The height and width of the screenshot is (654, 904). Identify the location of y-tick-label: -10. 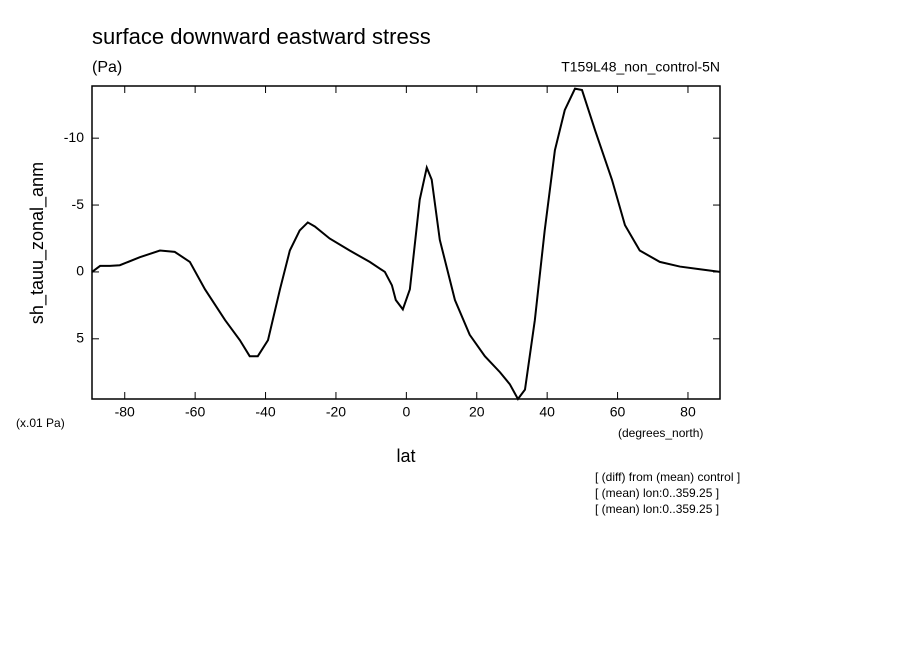
(74, 137).